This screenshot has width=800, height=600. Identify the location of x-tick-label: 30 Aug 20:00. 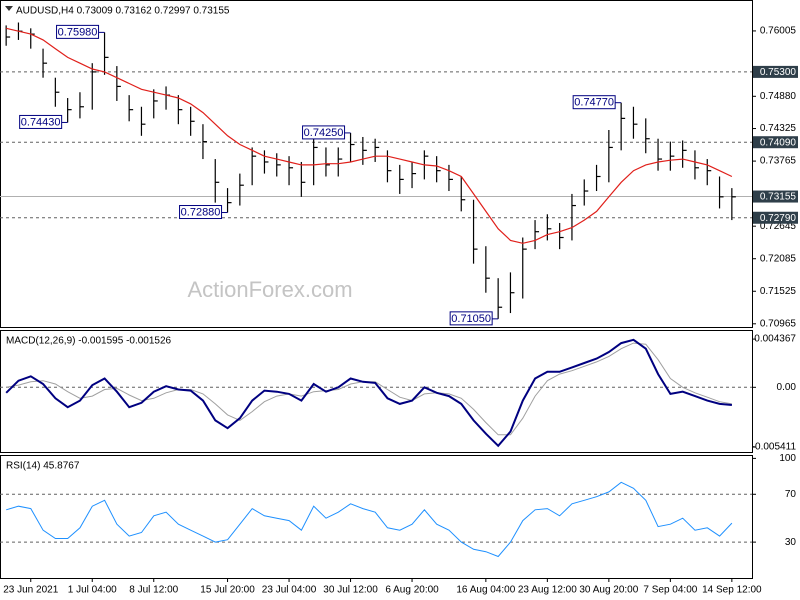
(608, 590).